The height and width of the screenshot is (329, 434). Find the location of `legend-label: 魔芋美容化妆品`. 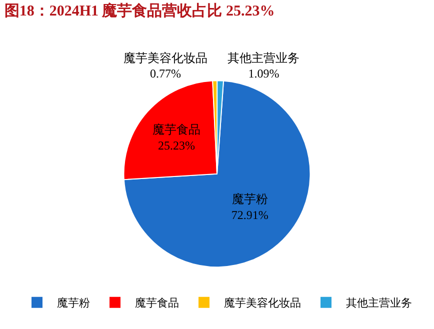

legend-label: 魔芋美容化妆品 is located at coordinates (262, 303).